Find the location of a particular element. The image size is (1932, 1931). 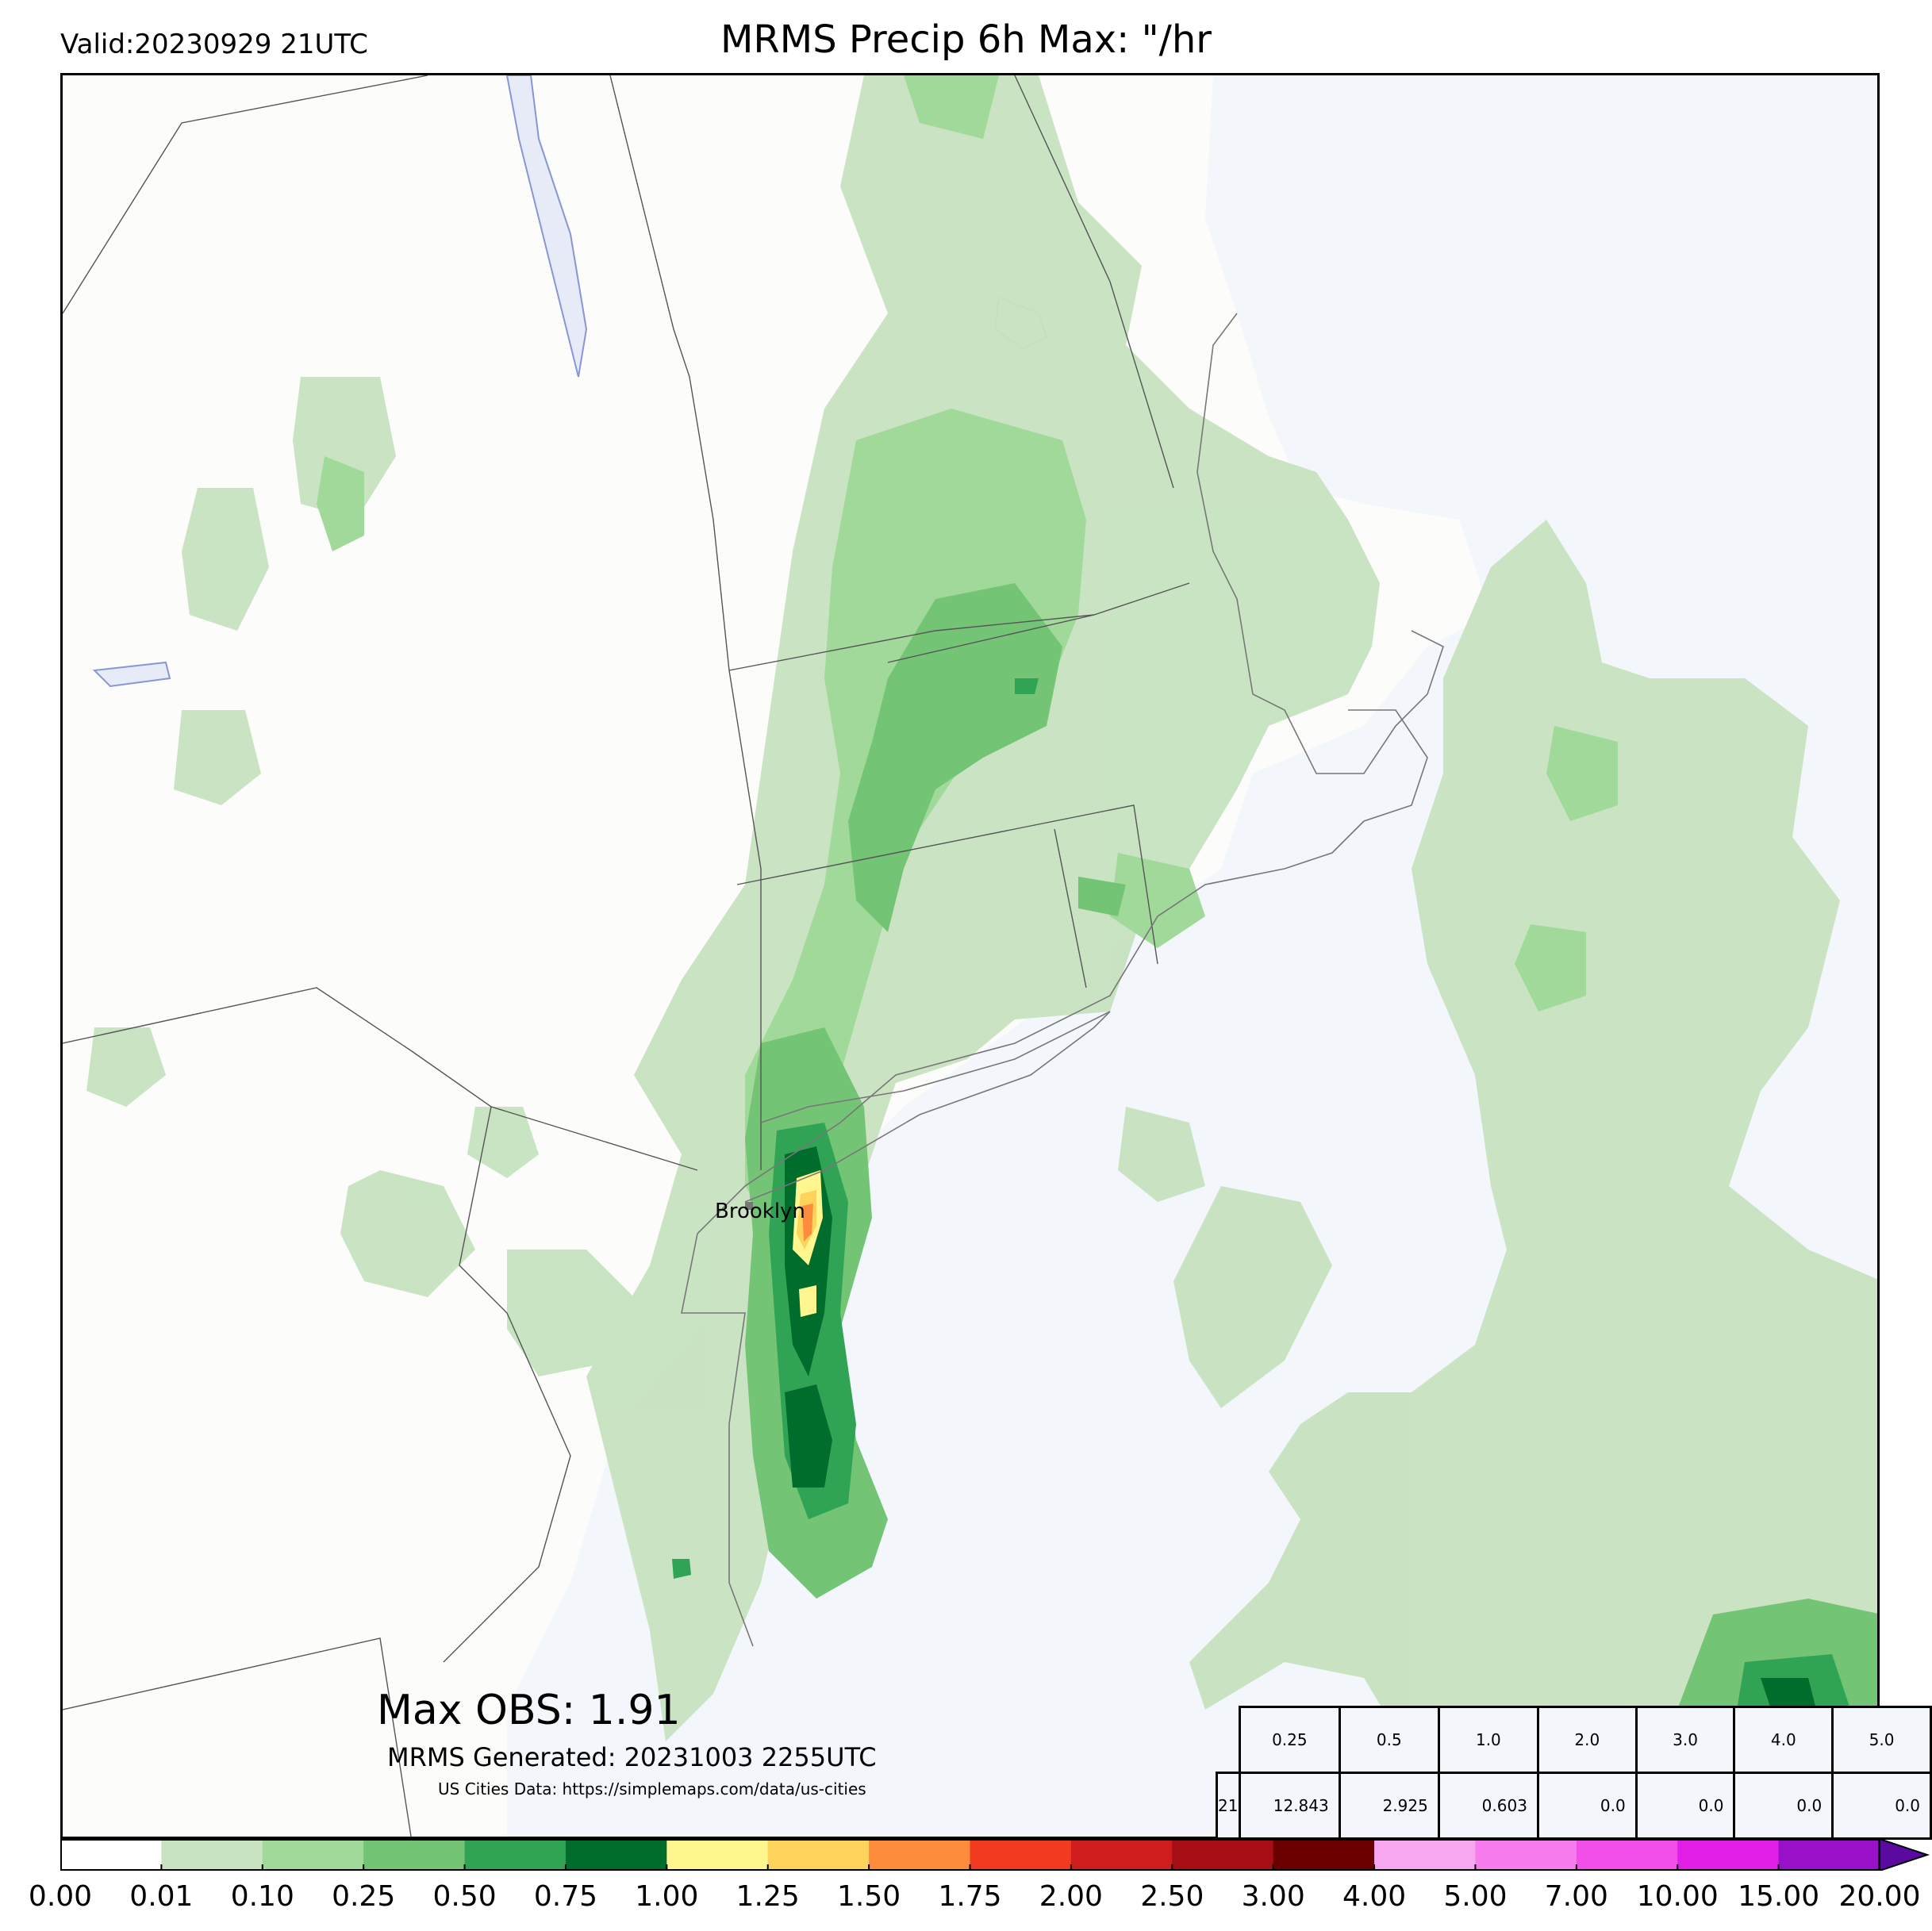

colorbar-tick-label: 2.00 is located at coordinates (1071, 1896).